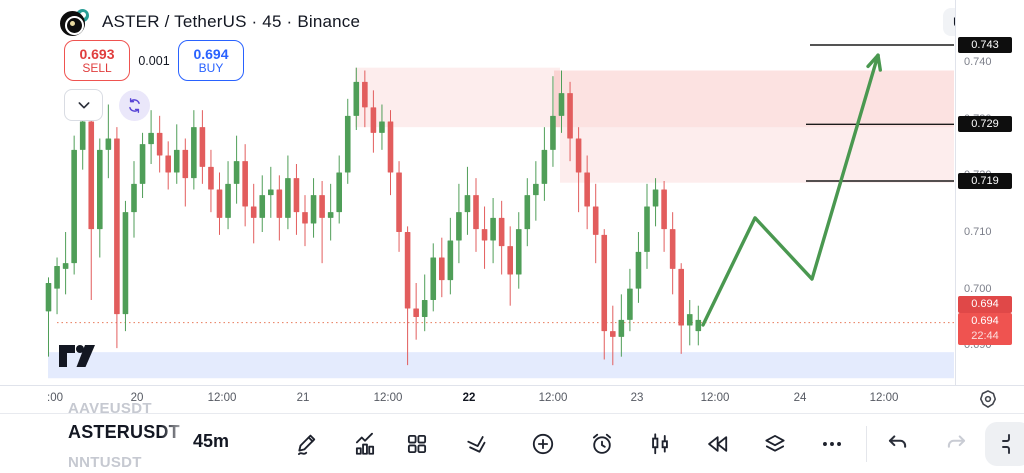  I want to click on layout-button, so click(417, 444).